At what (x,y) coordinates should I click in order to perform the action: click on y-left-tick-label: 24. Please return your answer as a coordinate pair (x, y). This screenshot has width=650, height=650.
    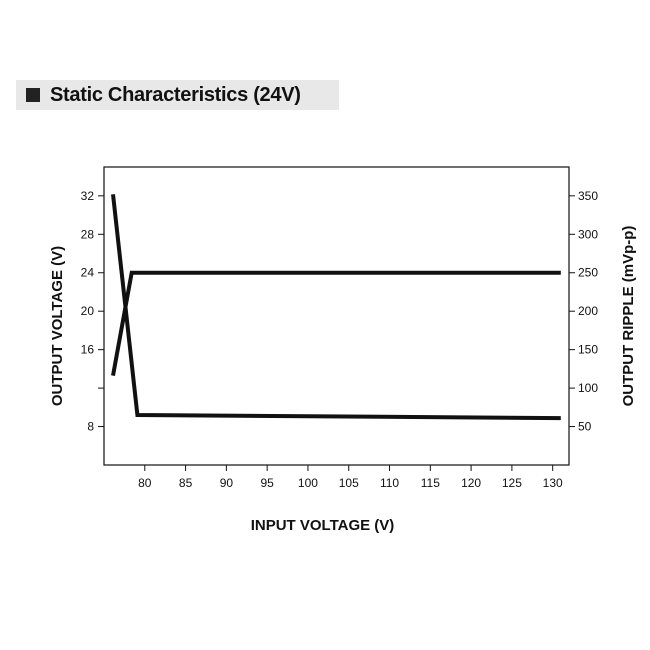
    Looking at the image, I should click on (88, 273).